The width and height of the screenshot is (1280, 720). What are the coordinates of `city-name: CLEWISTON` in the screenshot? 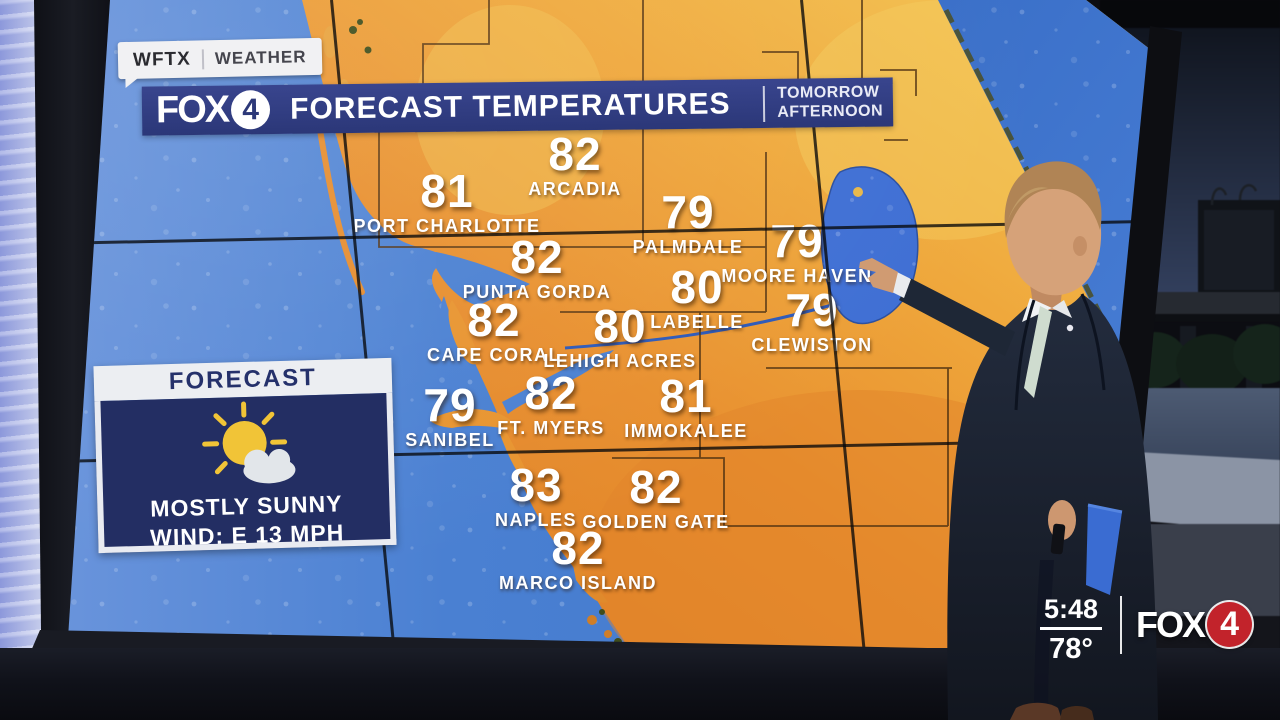 It's located at (812, 344).